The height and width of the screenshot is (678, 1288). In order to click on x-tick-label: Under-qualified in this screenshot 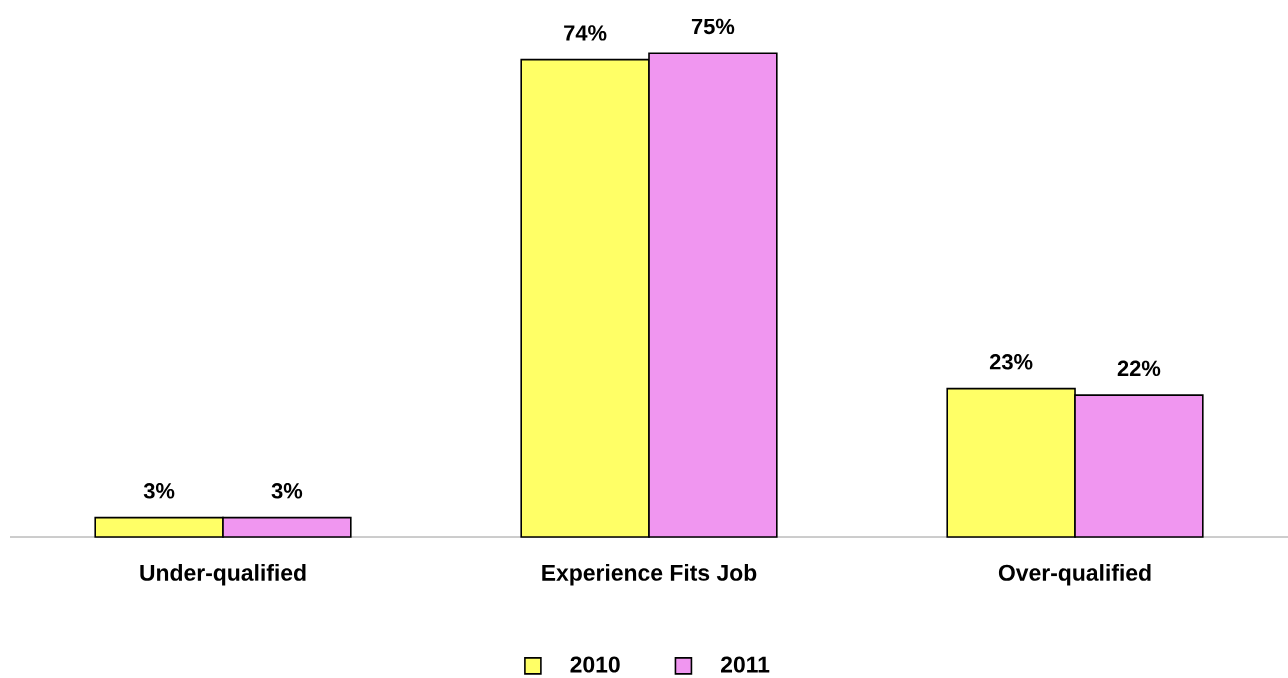, I will do `click(223, 575)`.